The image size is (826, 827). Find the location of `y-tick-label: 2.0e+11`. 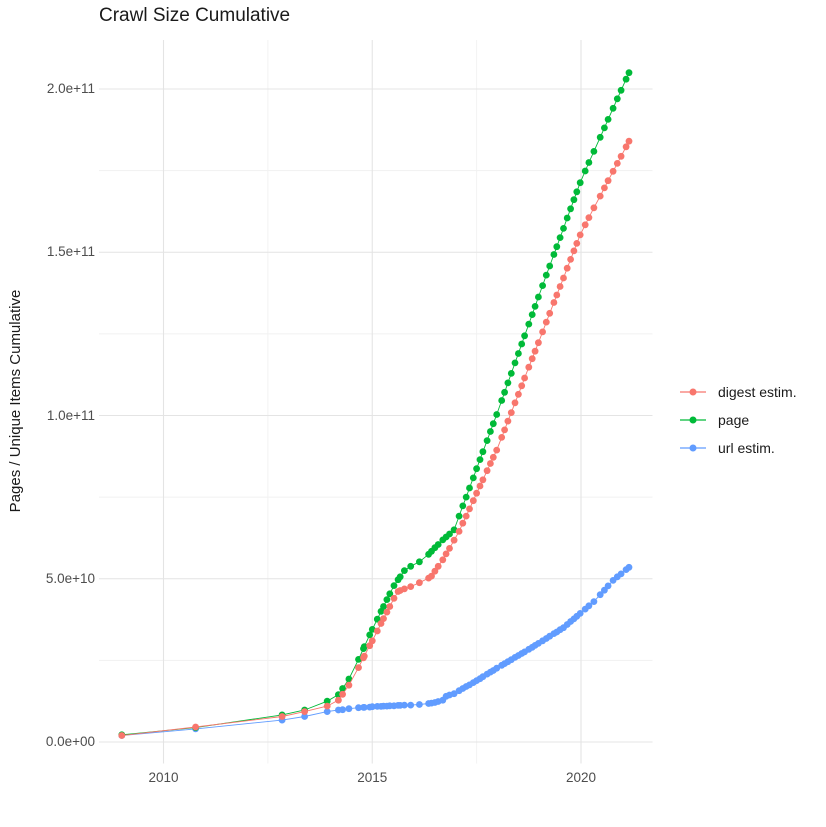

y-tick-label: 2.0e+11 is located at coordinates (70, 88).